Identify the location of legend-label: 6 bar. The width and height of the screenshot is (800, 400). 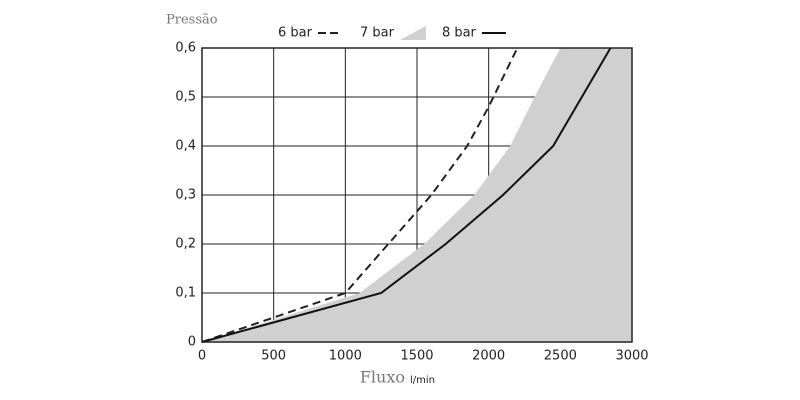
(295, 33).